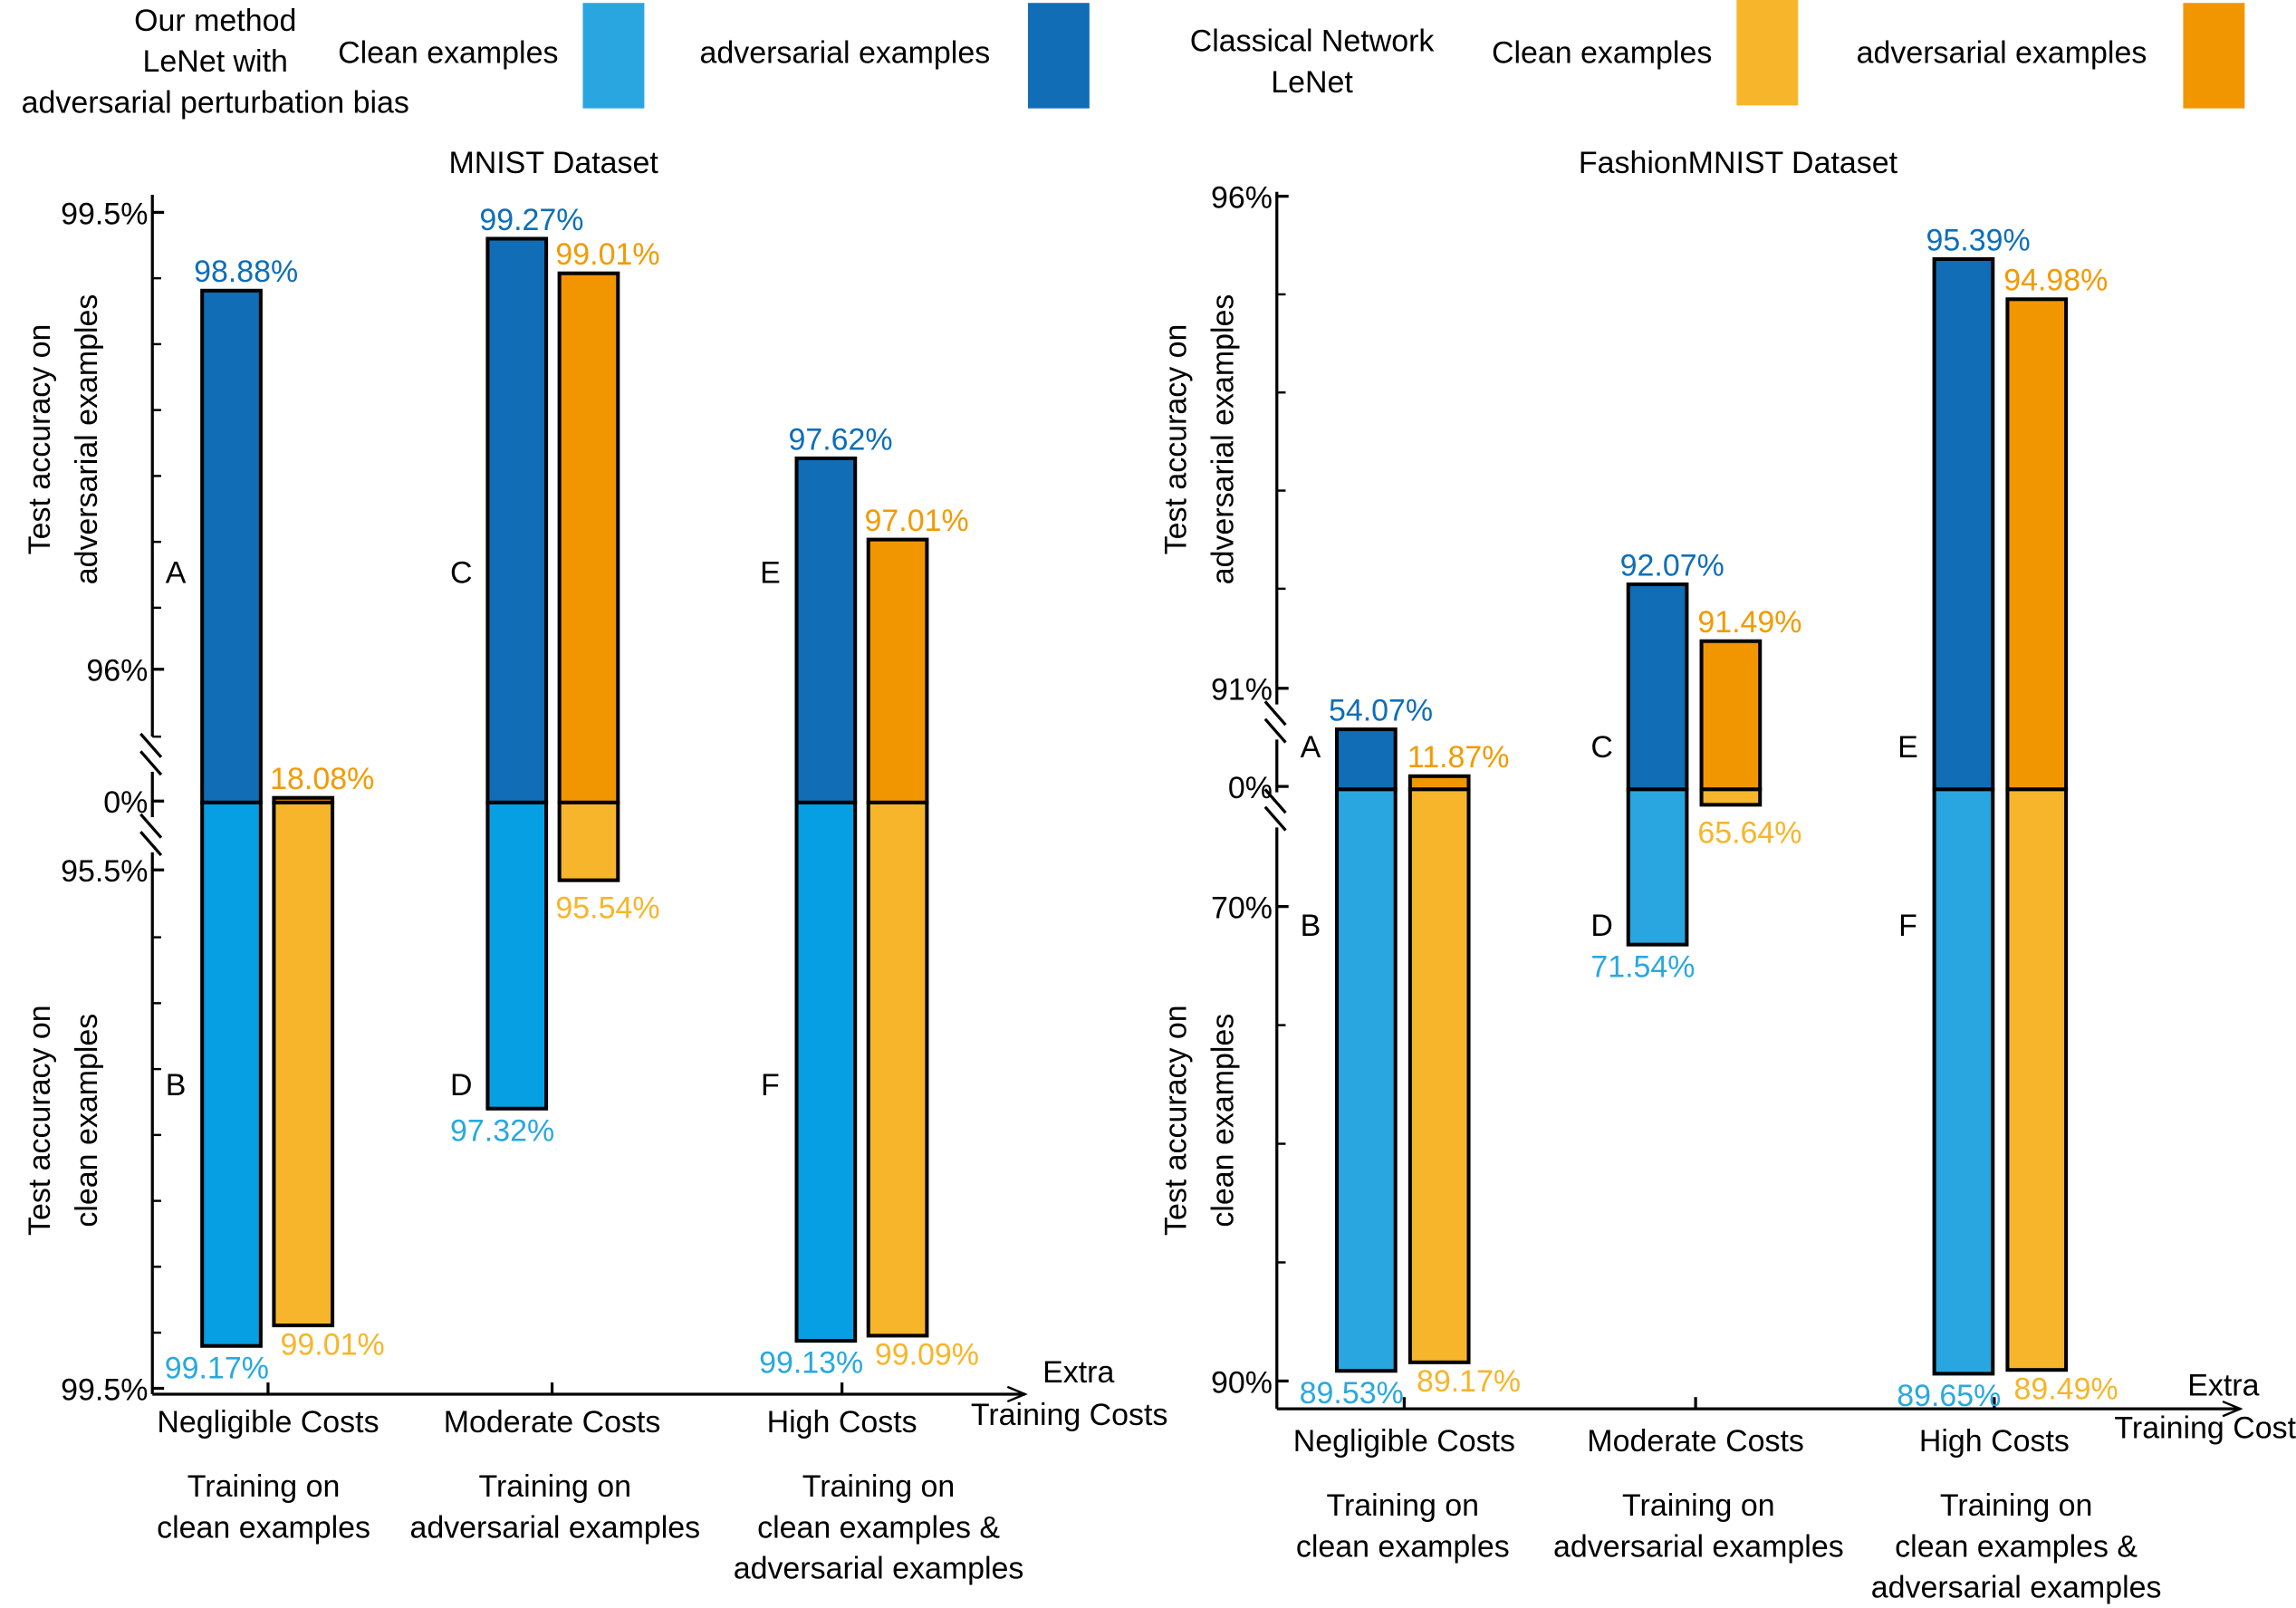 Image resolution: width=2296 pixels, height=1608 pixels. Describe the element at coordinates (2055, 281) in the screenshot. I see `value-label: 94.98%` at that location.